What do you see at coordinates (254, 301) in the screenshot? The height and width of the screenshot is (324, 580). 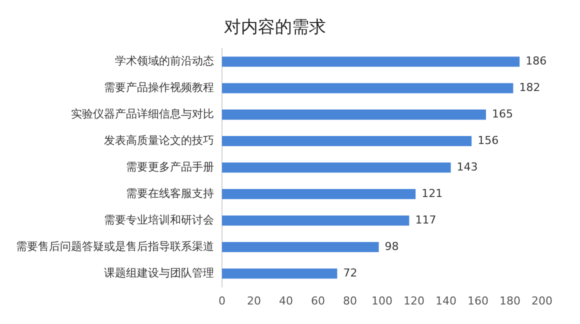 I see `x-tick-label: 20` at bounding box center [254, 301].